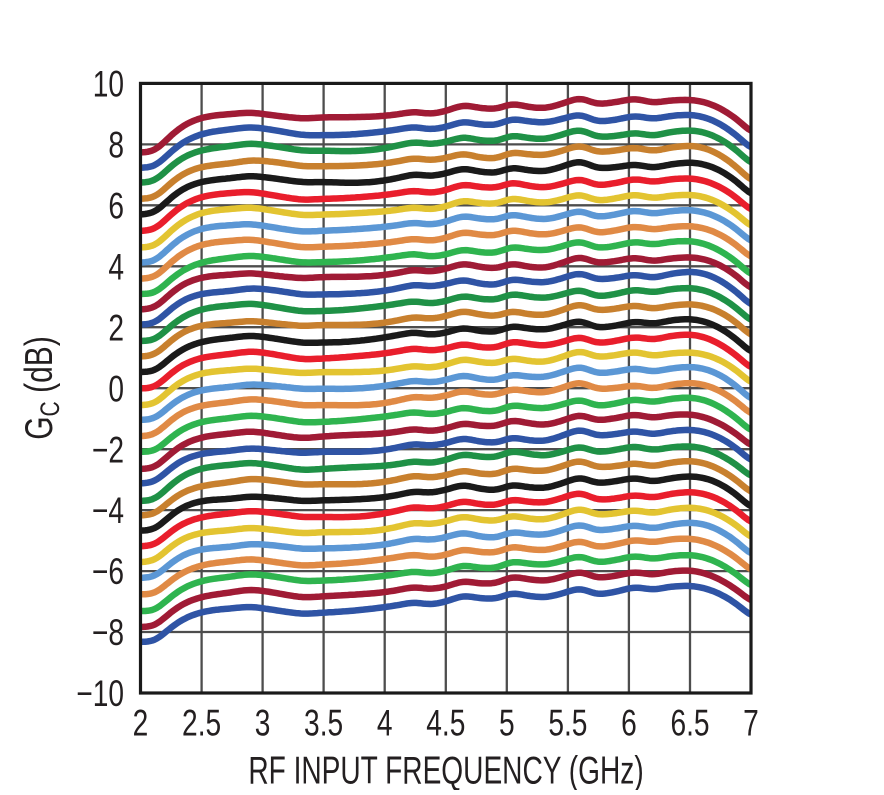 This screenshot has height=795, width=884. What do you see at coordinates (507, 723) in the screenshot?
I see `svg-text: 5` at bounding box center [507, 723].